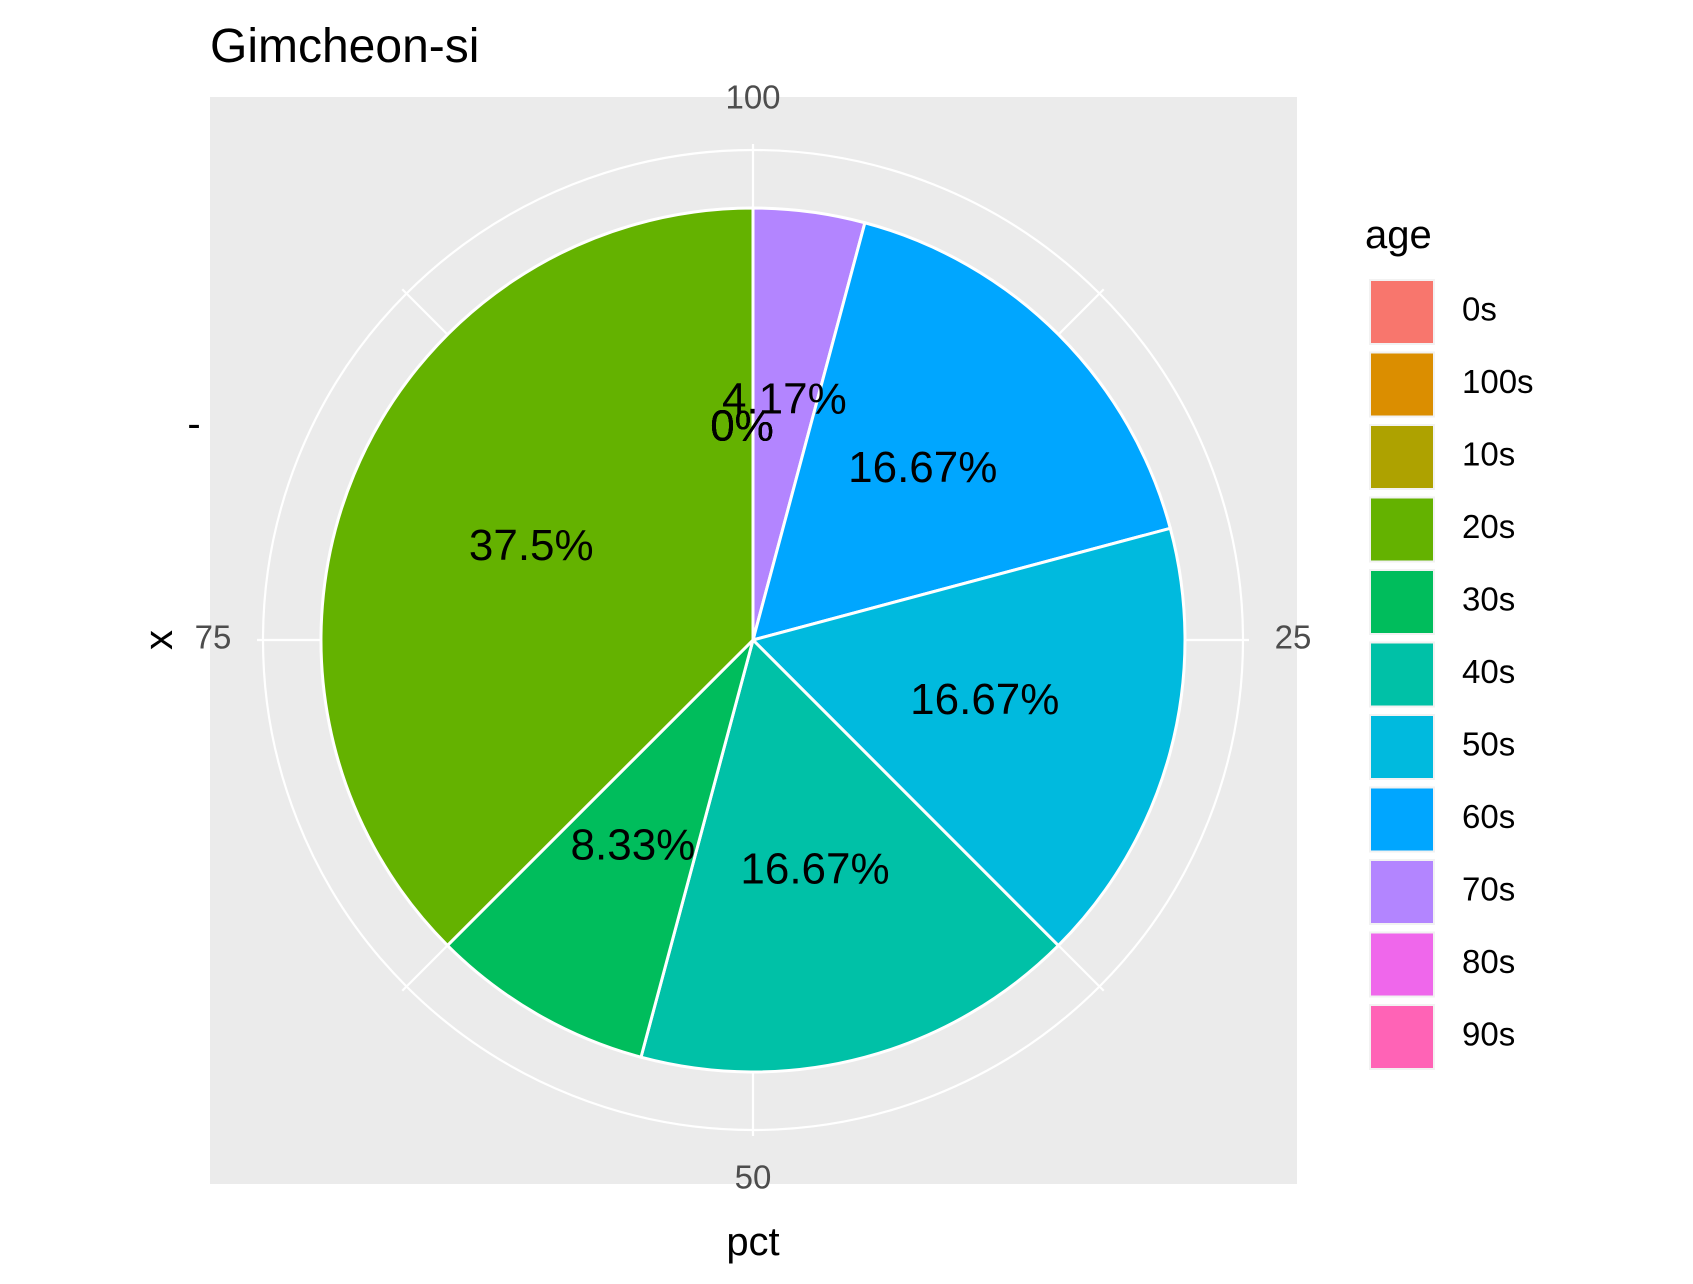 The image size is (1693, 1284). I want to click on legend-key-100s, so click(1402, 384).